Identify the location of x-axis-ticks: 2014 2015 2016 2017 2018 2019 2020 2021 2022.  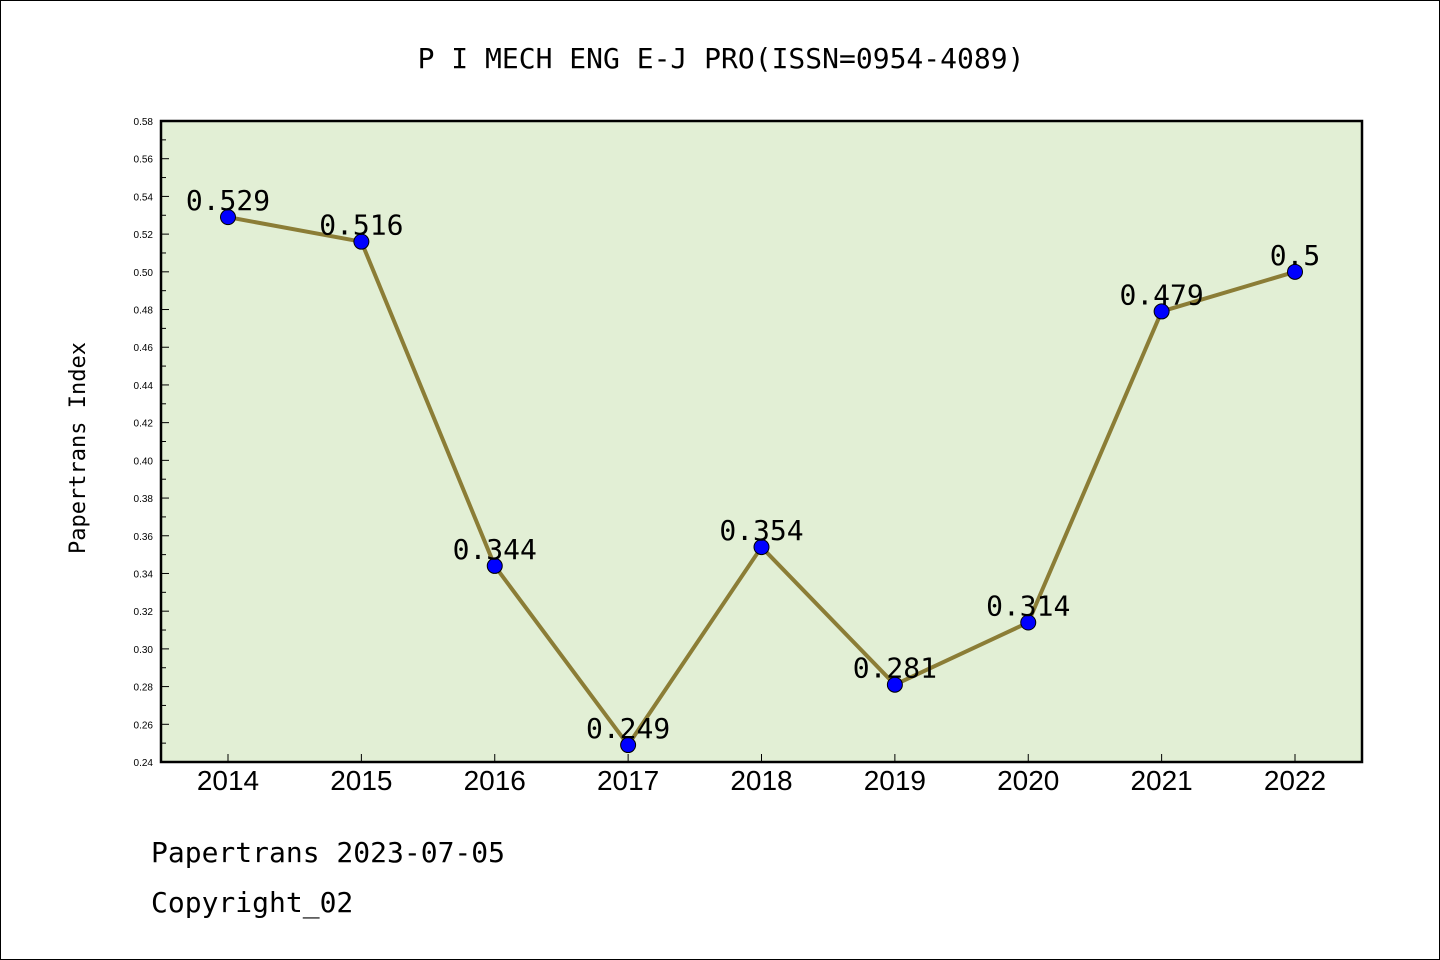
(761, 775).